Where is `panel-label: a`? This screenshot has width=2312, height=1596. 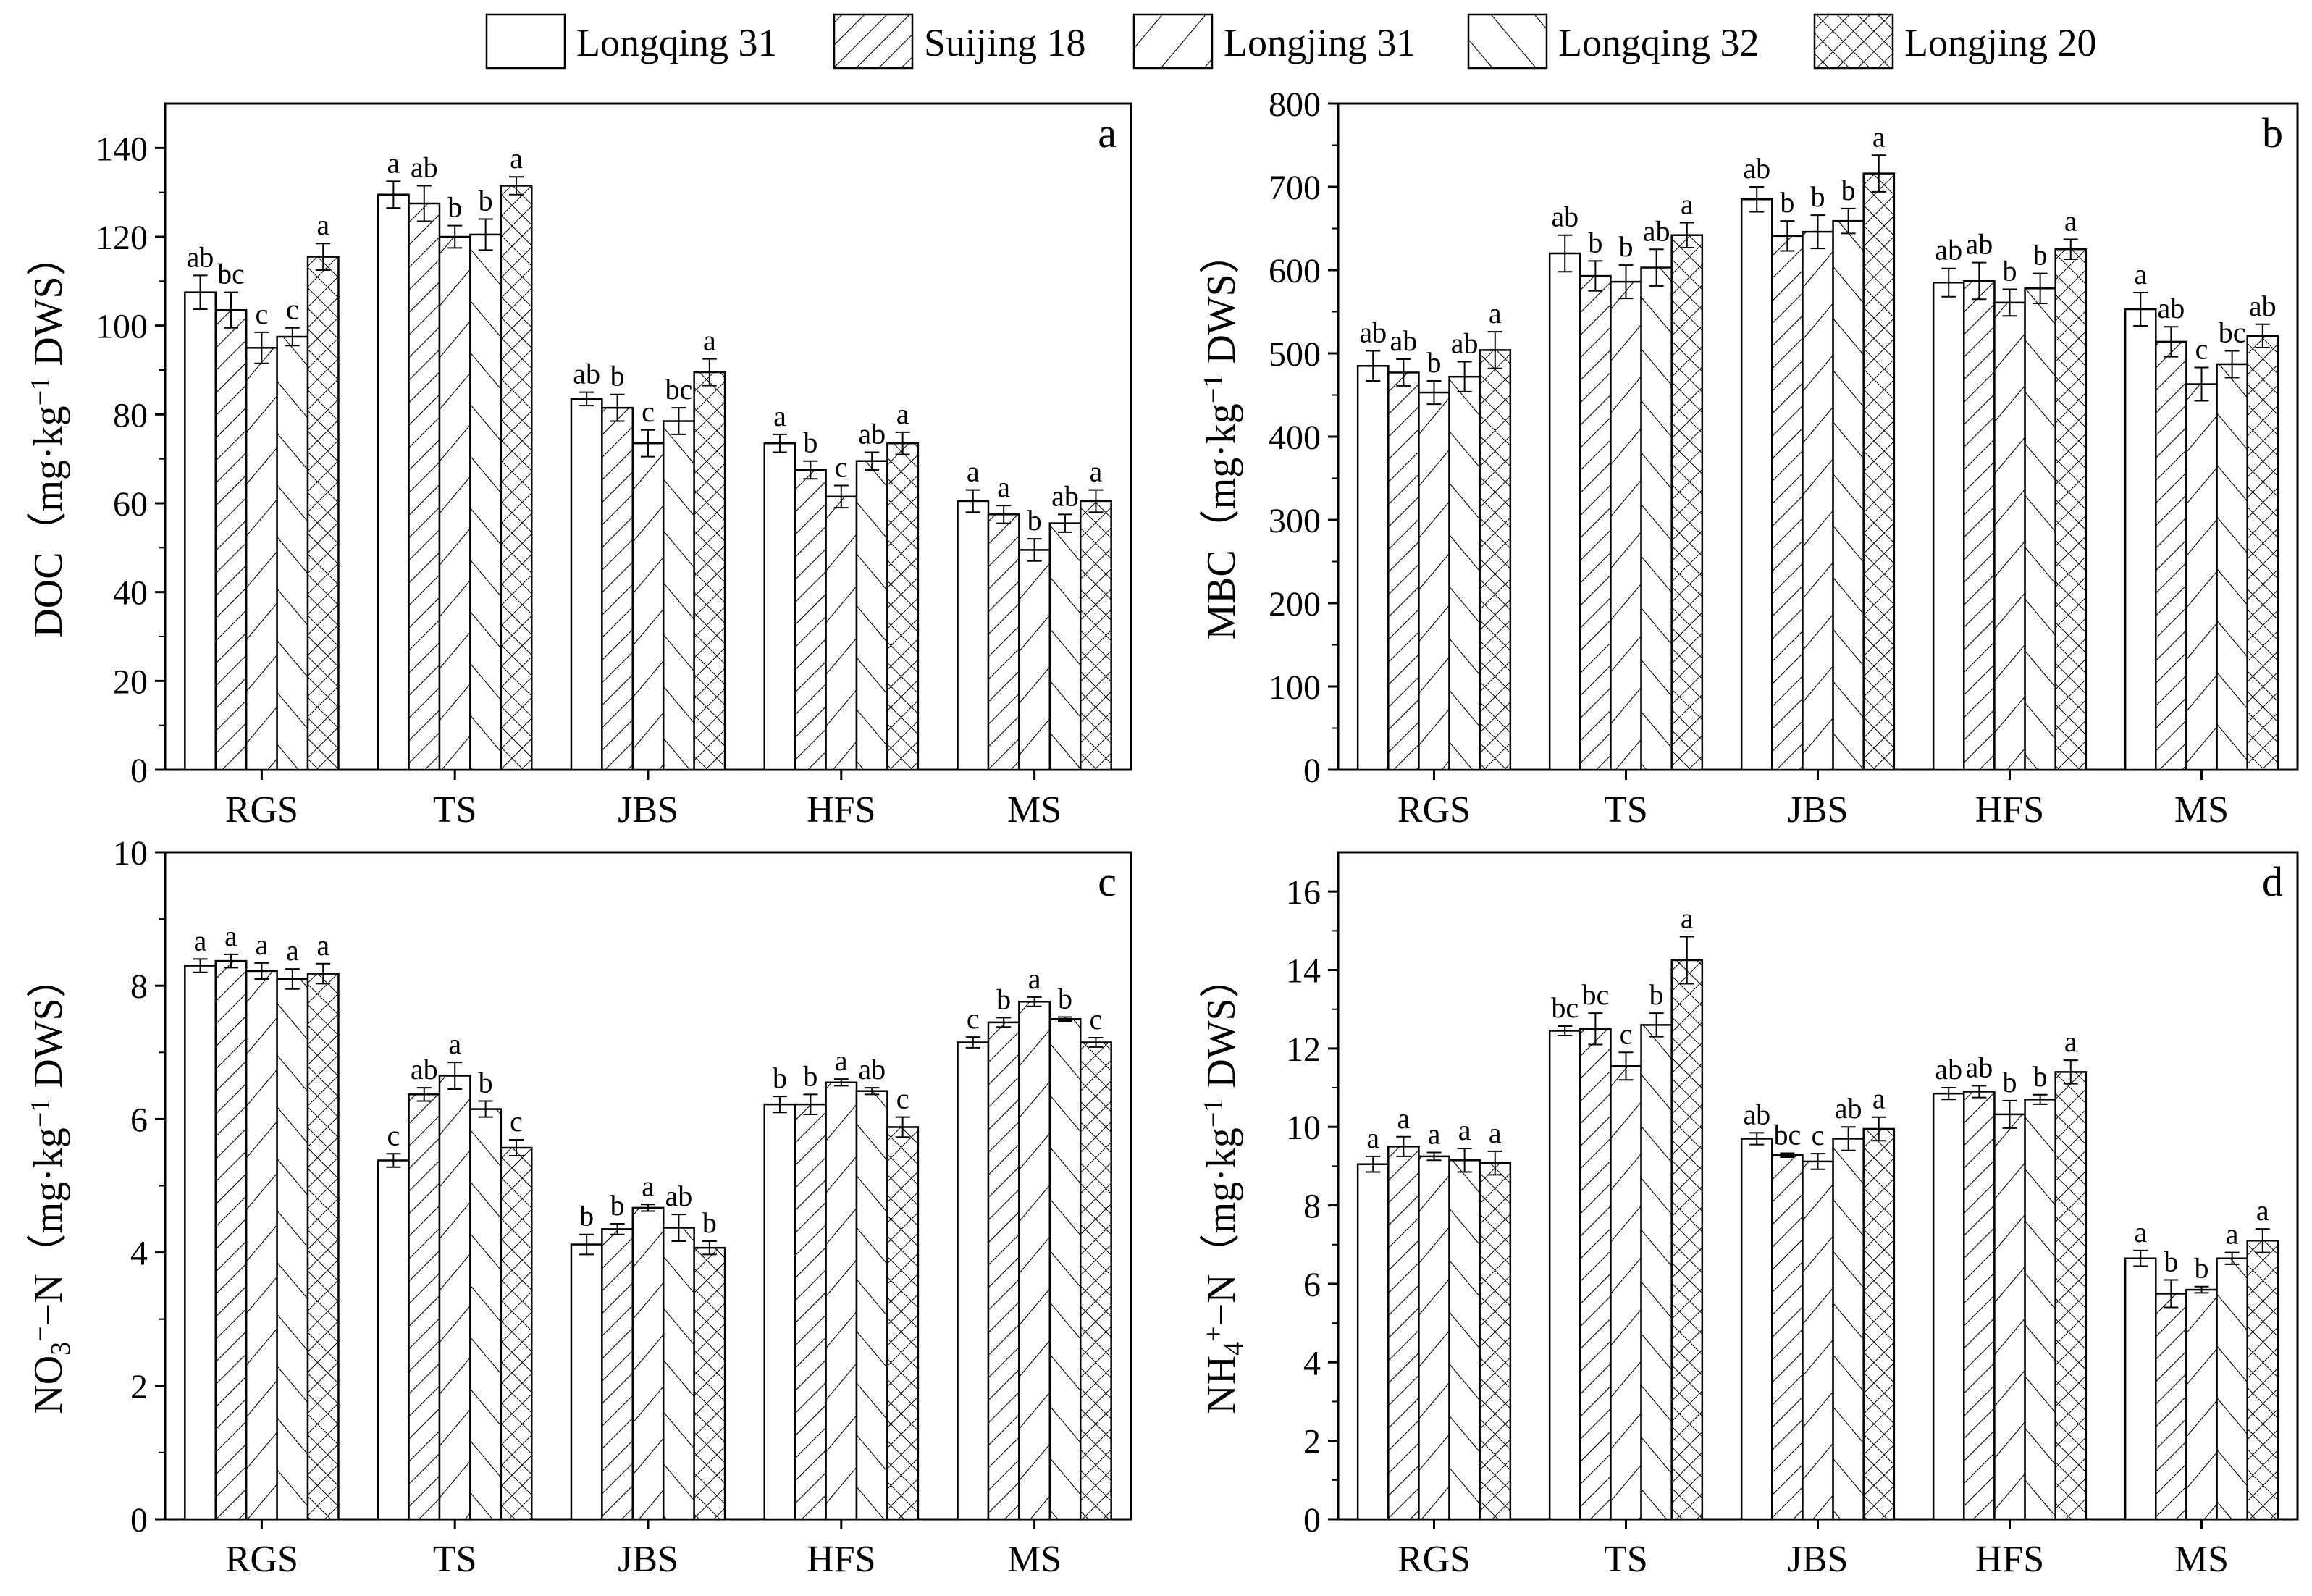 panel-label: a is located at coordinates (1107, 132).